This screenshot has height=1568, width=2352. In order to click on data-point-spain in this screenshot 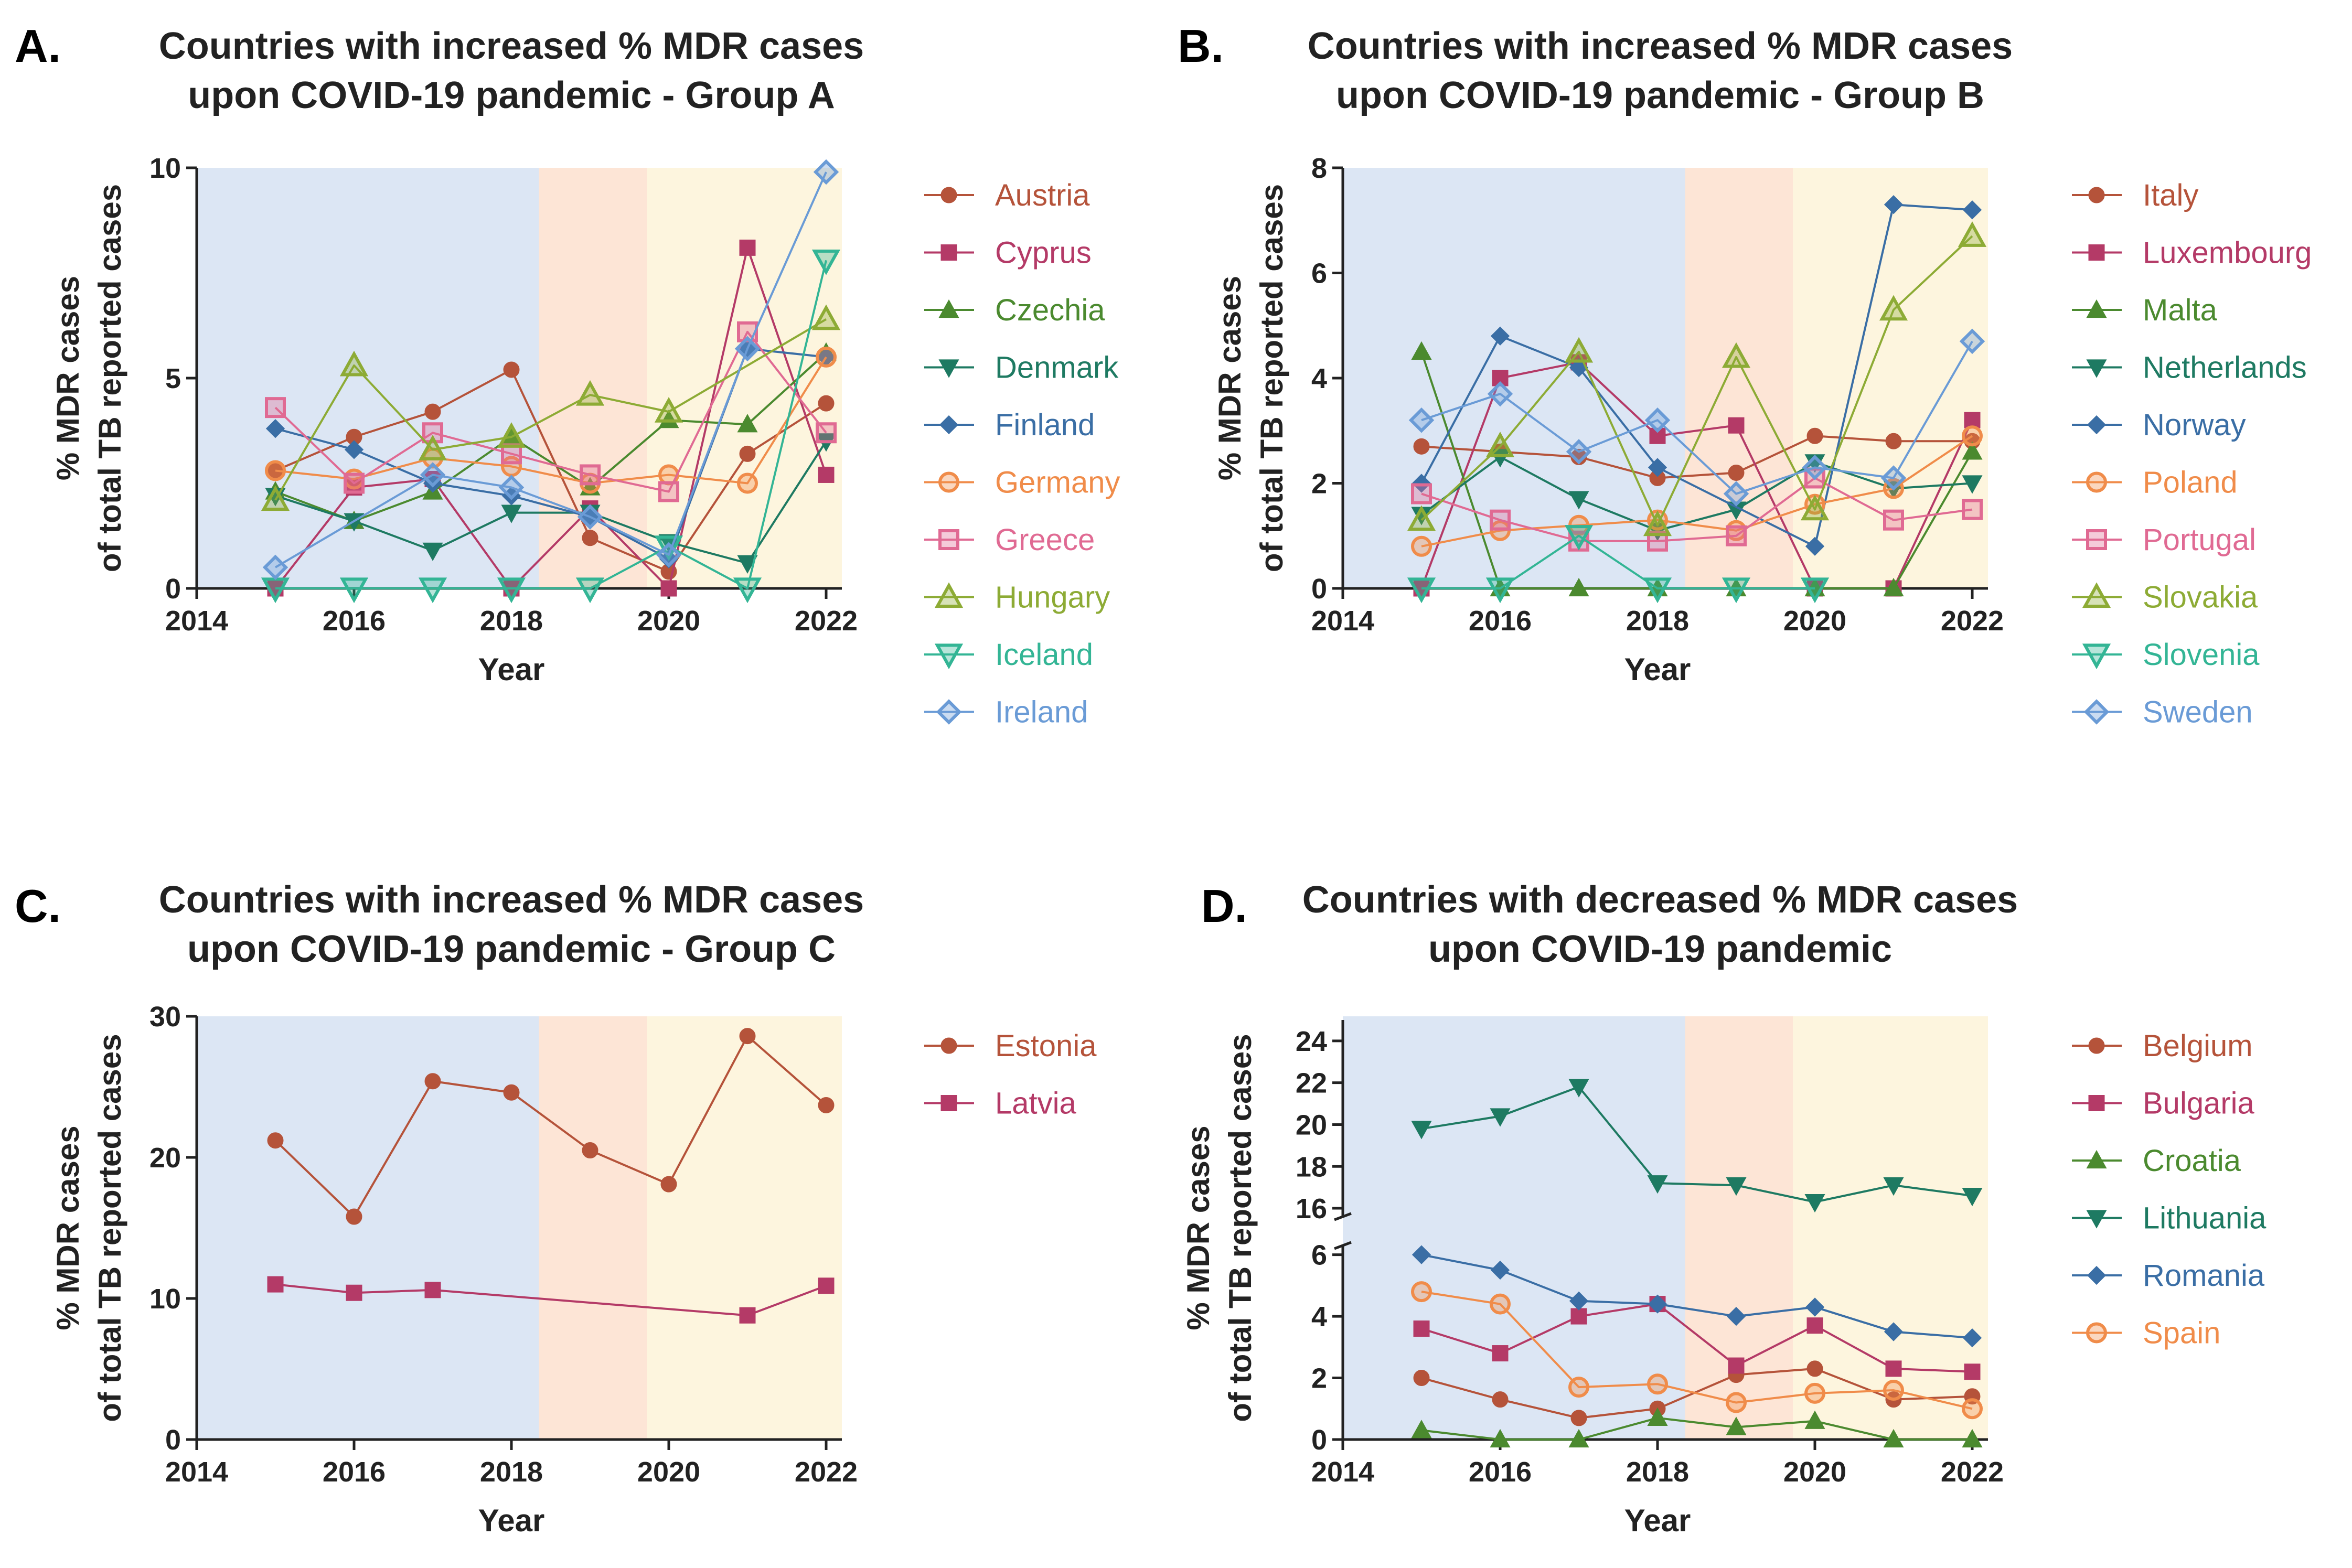, I will do `click(1814, 1393)`.